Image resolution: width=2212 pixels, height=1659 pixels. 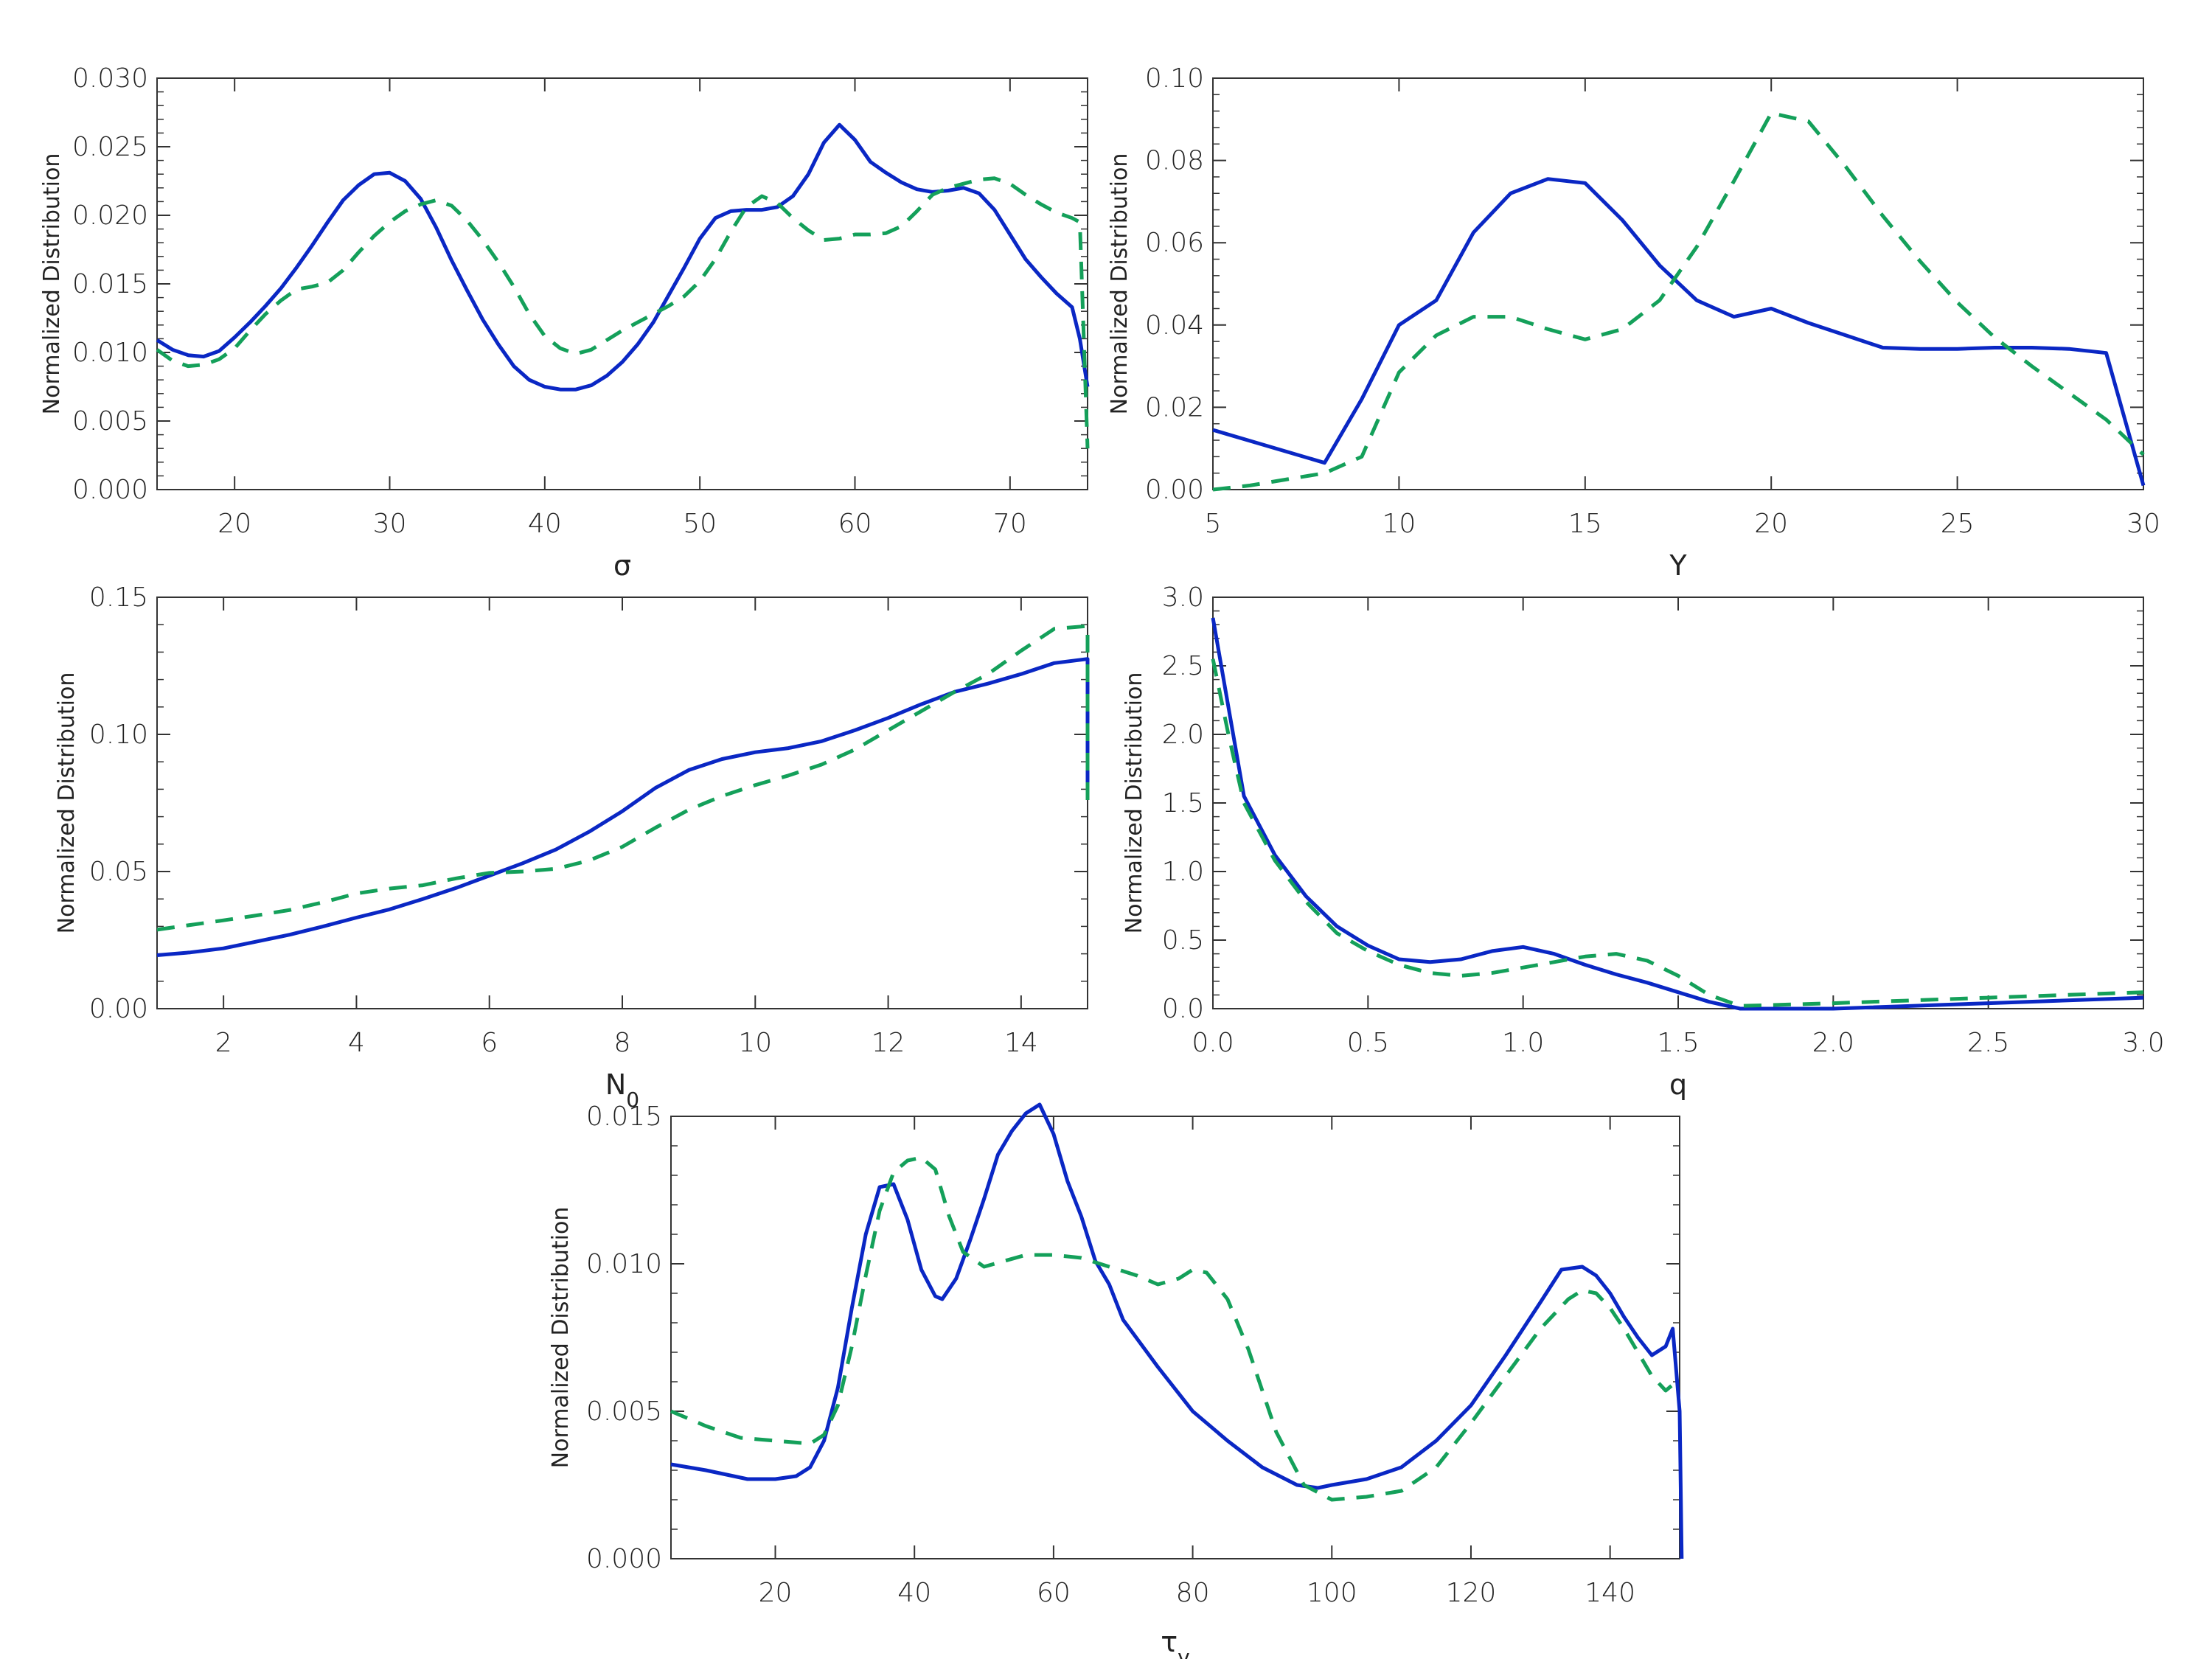 I want to click on x-tick-label: 0.5, so click(x=1368, y=1043).